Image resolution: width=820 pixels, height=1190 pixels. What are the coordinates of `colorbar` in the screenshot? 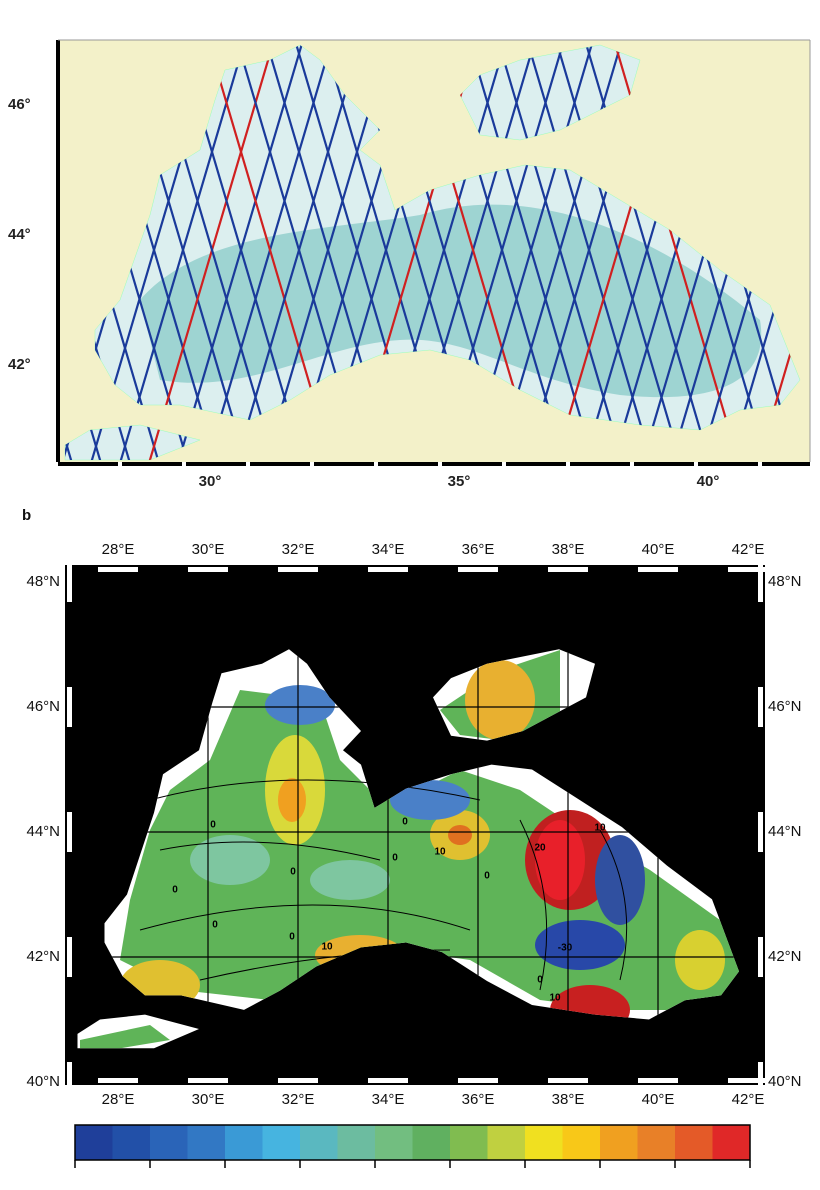 It's located at (412, 1146).